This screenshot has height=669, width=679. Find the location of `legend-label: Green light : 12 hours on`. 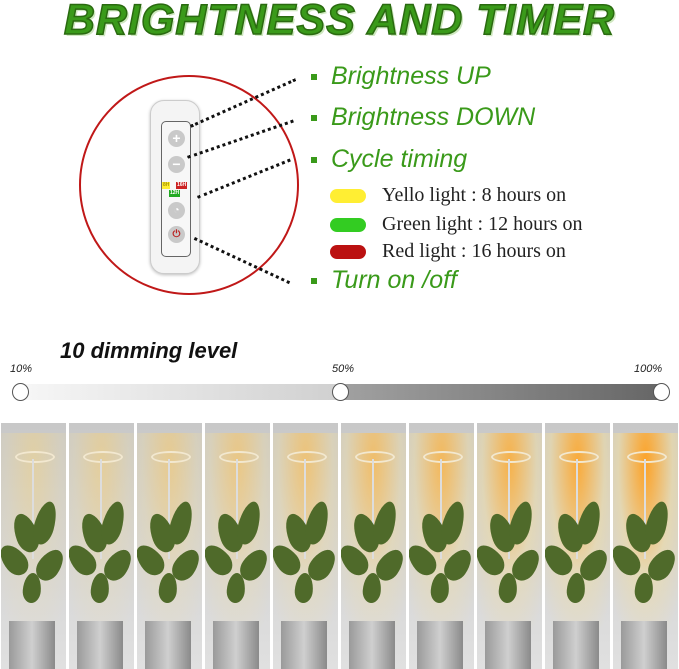

legend-label: Green light : 12 hours on is located at coordinates (482, 224).